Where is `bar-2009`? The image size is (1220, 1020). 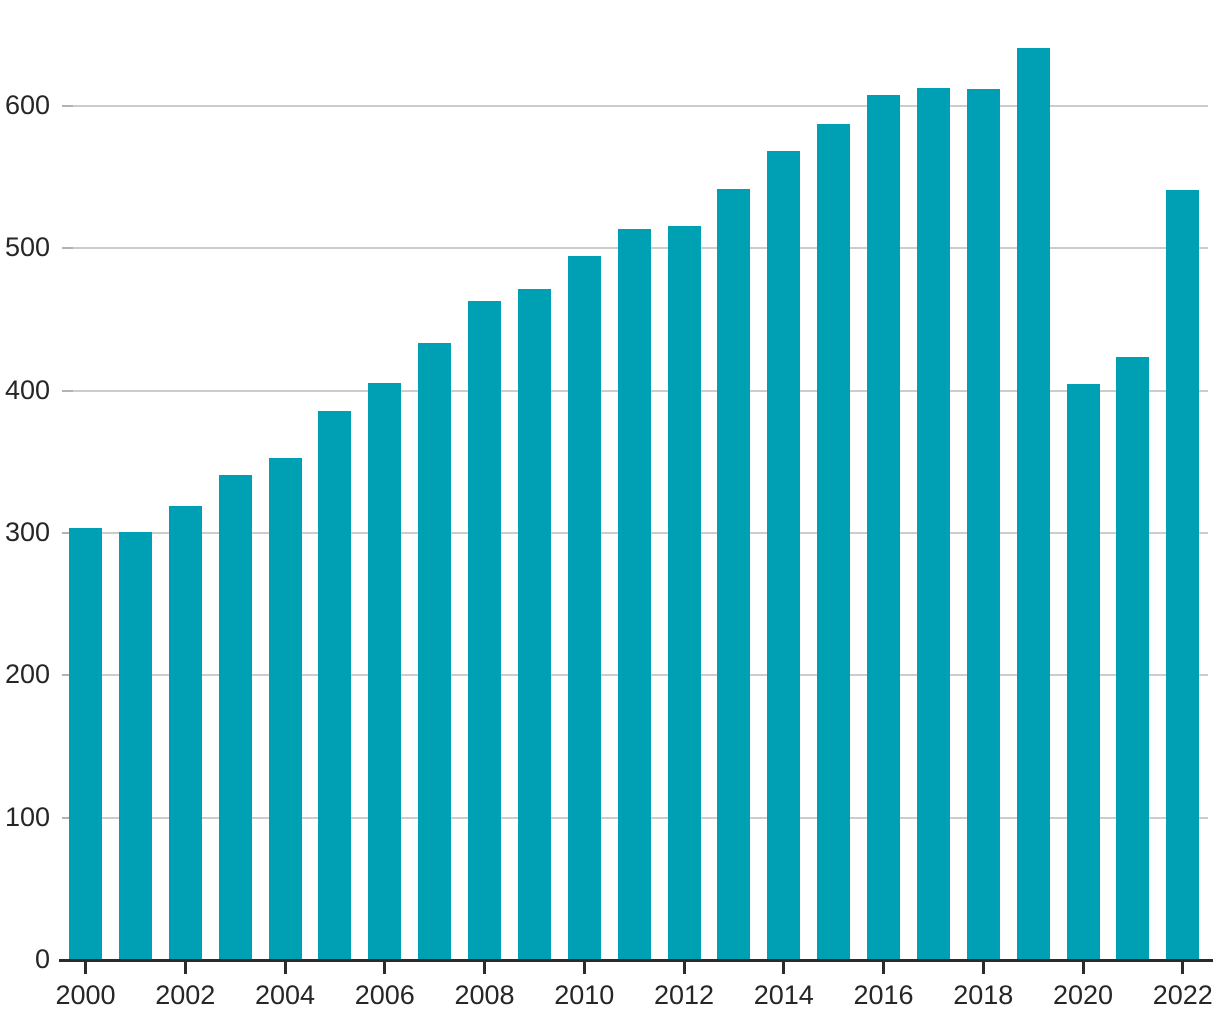 bar-2009 is located at coordinates (534, 623).